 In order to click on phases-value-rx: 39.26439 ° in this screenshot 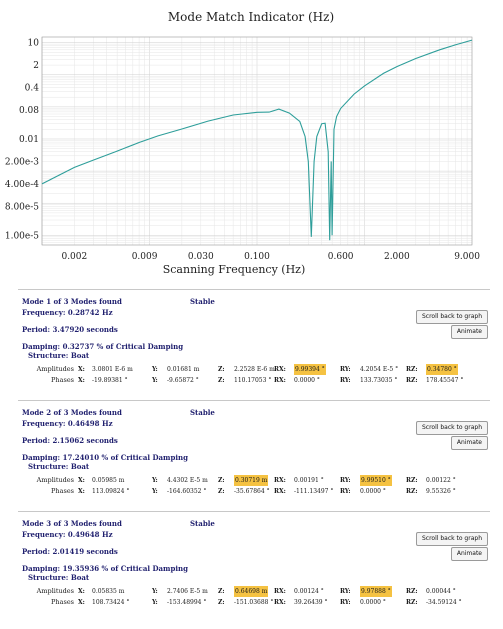, I will do `click(311, 602)`.